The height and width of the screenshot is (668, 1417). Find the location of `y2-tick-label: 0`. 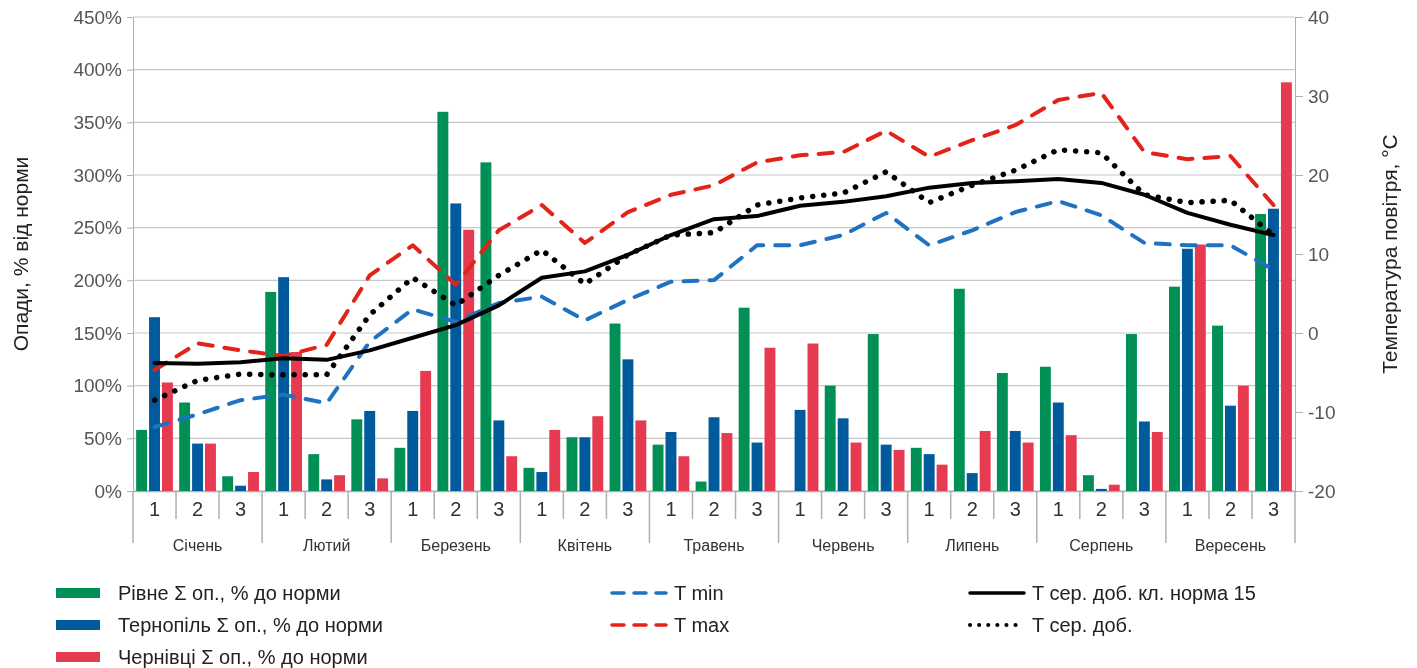

y2-tick-label: 0 is located at coordinates (1313, 333).